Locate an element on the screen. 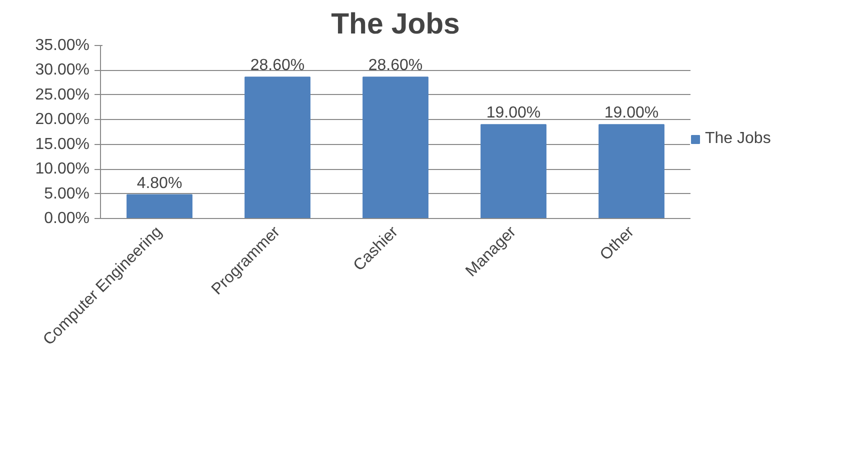  chart-title: The Jobs is located at coordinates (395, 24).